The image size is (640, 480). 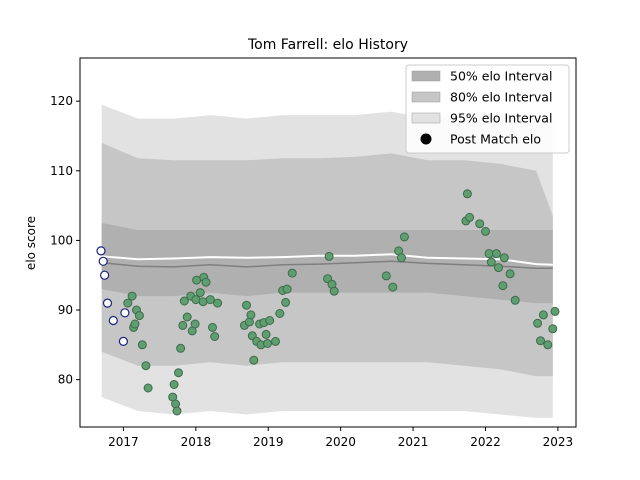 What do you see at coordinates (123, 442) in the screenshot?
I see `x-tick-label: 2017` at bounding box center [123, 442].